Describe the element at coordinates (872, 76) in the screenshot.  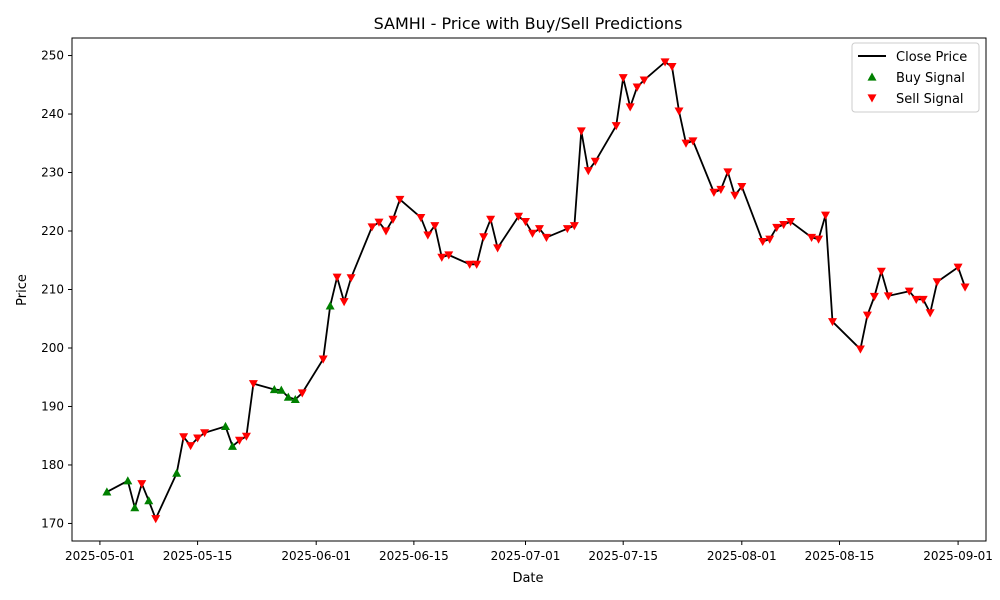
I see `legend-buy-triangle-icon` at that location.